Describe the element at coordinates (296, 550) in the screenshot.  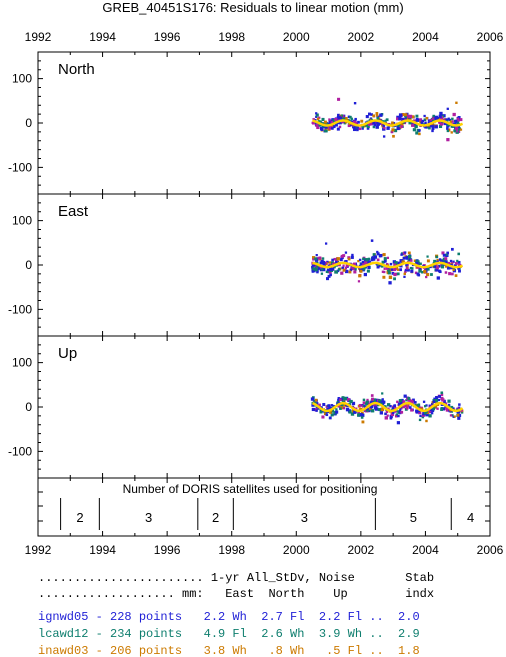
I see `x-tick-label: 2000` at that location.